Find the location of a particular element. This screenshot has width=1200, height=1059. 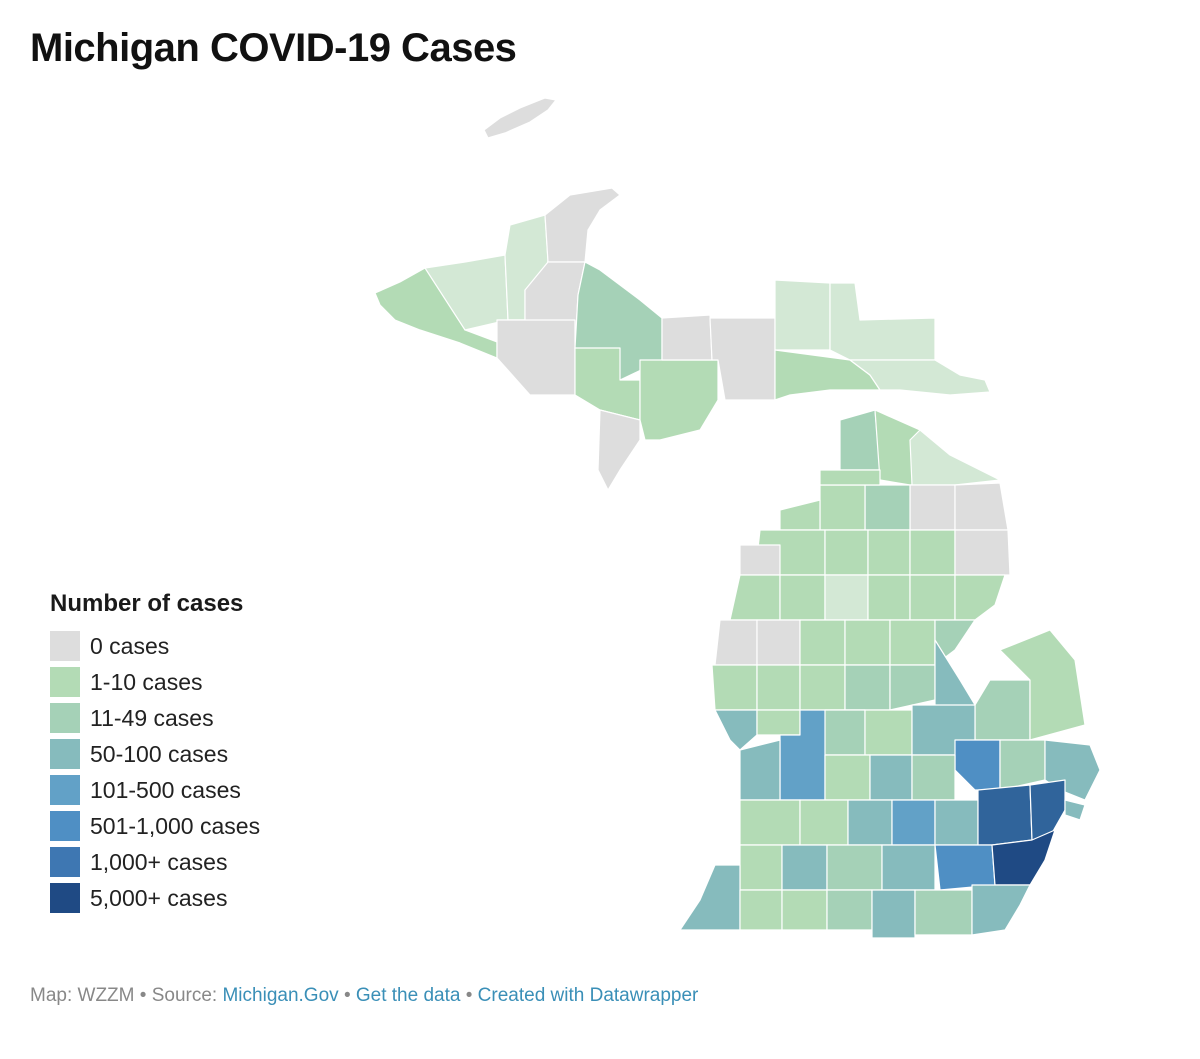

legend-item: 5,000+ cases is located at coordinates (155, 898).